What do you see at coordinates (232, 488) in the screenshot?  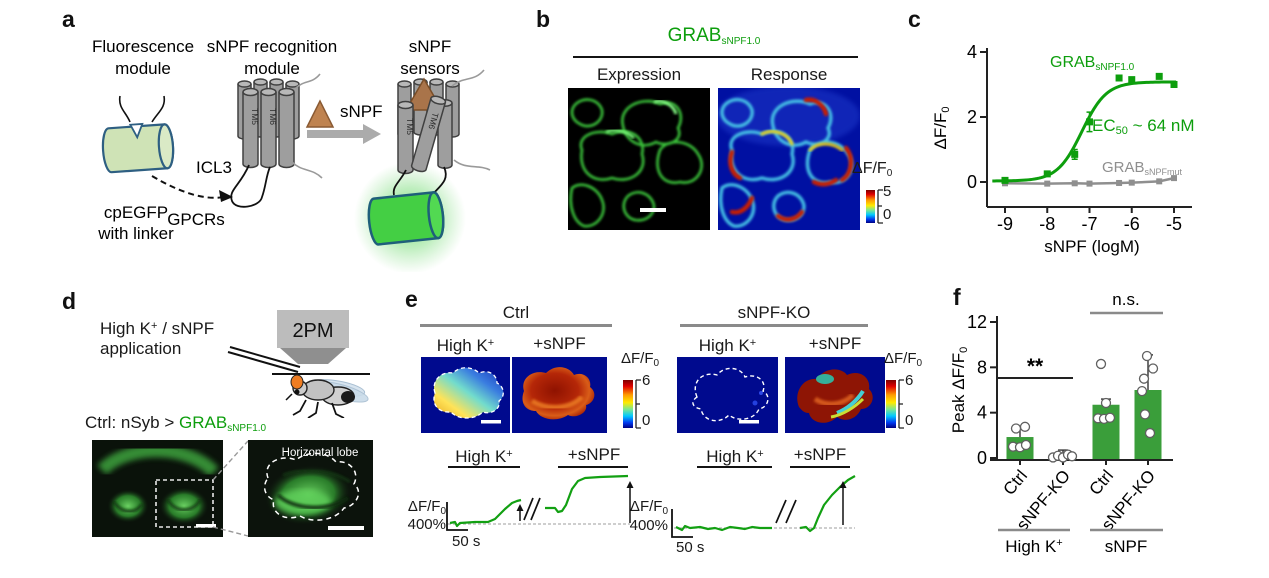 I see `brain-images: Horizontal lobe` at bounding box center [232, 488].